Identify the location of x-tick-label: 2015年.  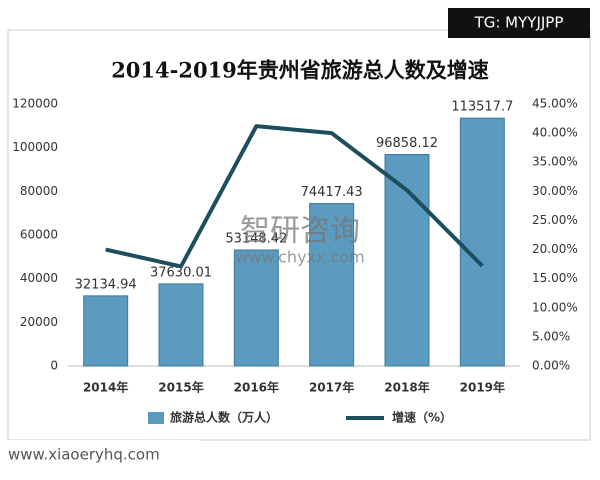
(180, 387).